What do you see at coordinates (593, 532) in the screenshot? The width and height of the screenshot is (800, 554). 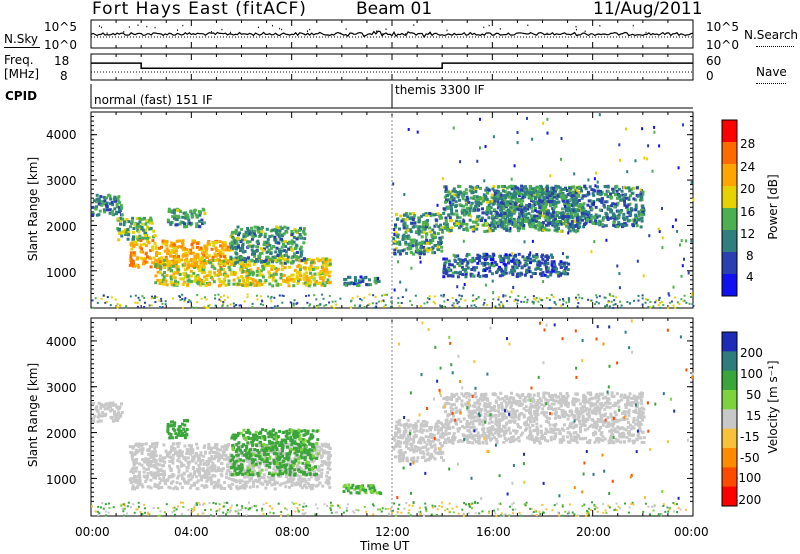 I see `time-tick-20: 20:00` at bounding box center [593, 532].